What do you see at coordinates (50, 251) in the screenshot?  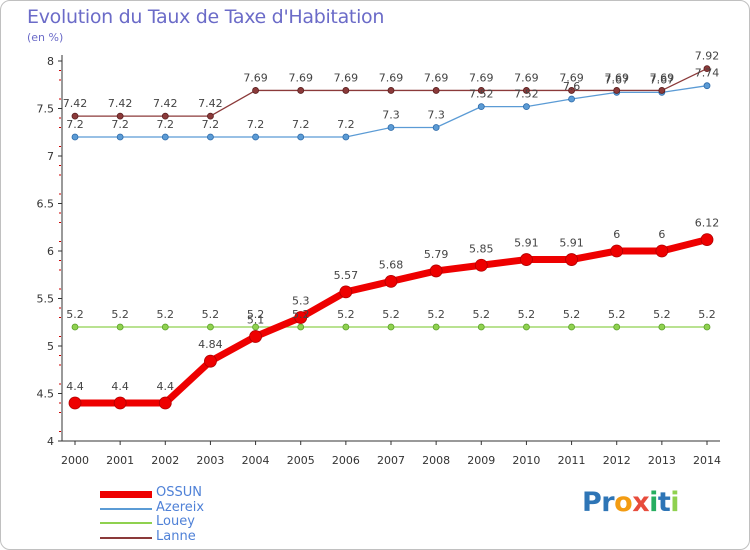 I see `y-tick-label: 6` at bounding box center [50, 251].